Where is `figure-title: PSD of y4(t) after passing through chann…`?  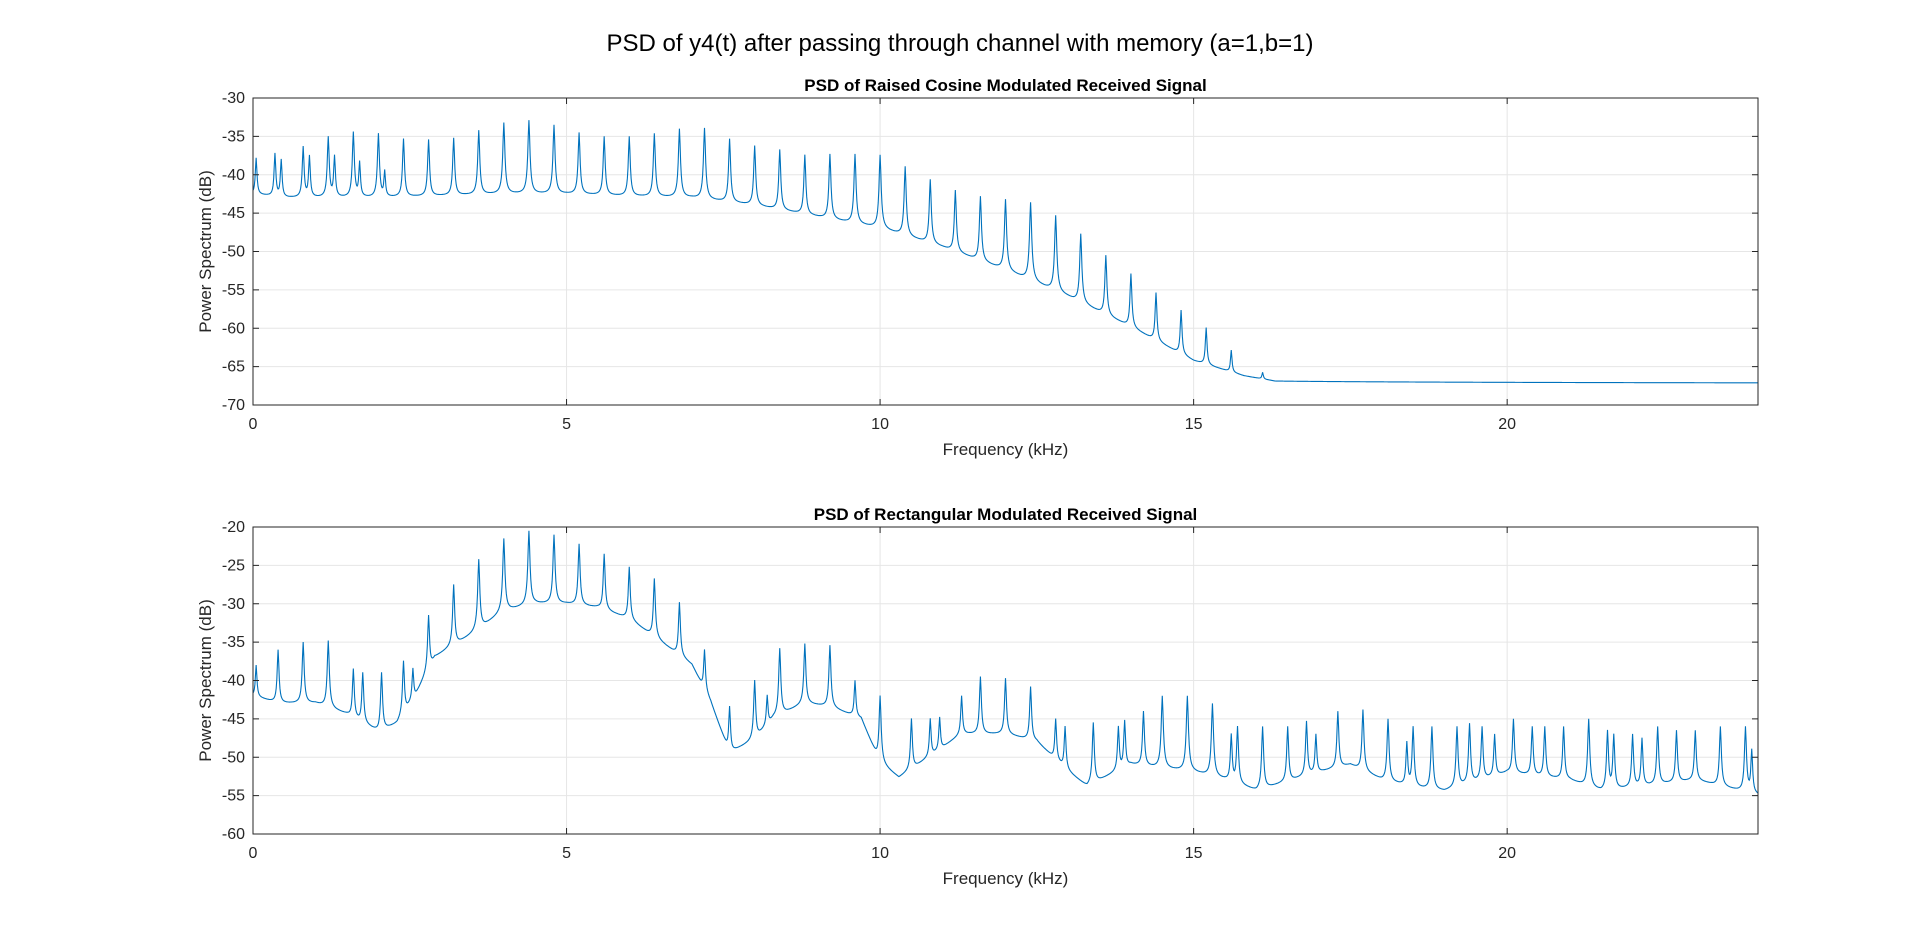 figure-title: PSD of y4(t) after passing through chann… is located at coordinates (960, 43).